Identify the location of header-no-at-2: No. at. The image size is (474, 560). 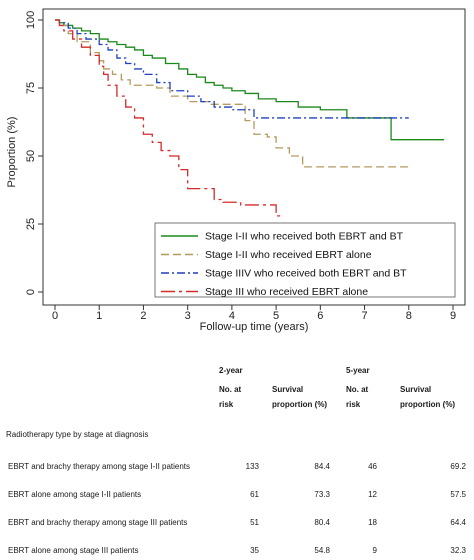
(230, 389).